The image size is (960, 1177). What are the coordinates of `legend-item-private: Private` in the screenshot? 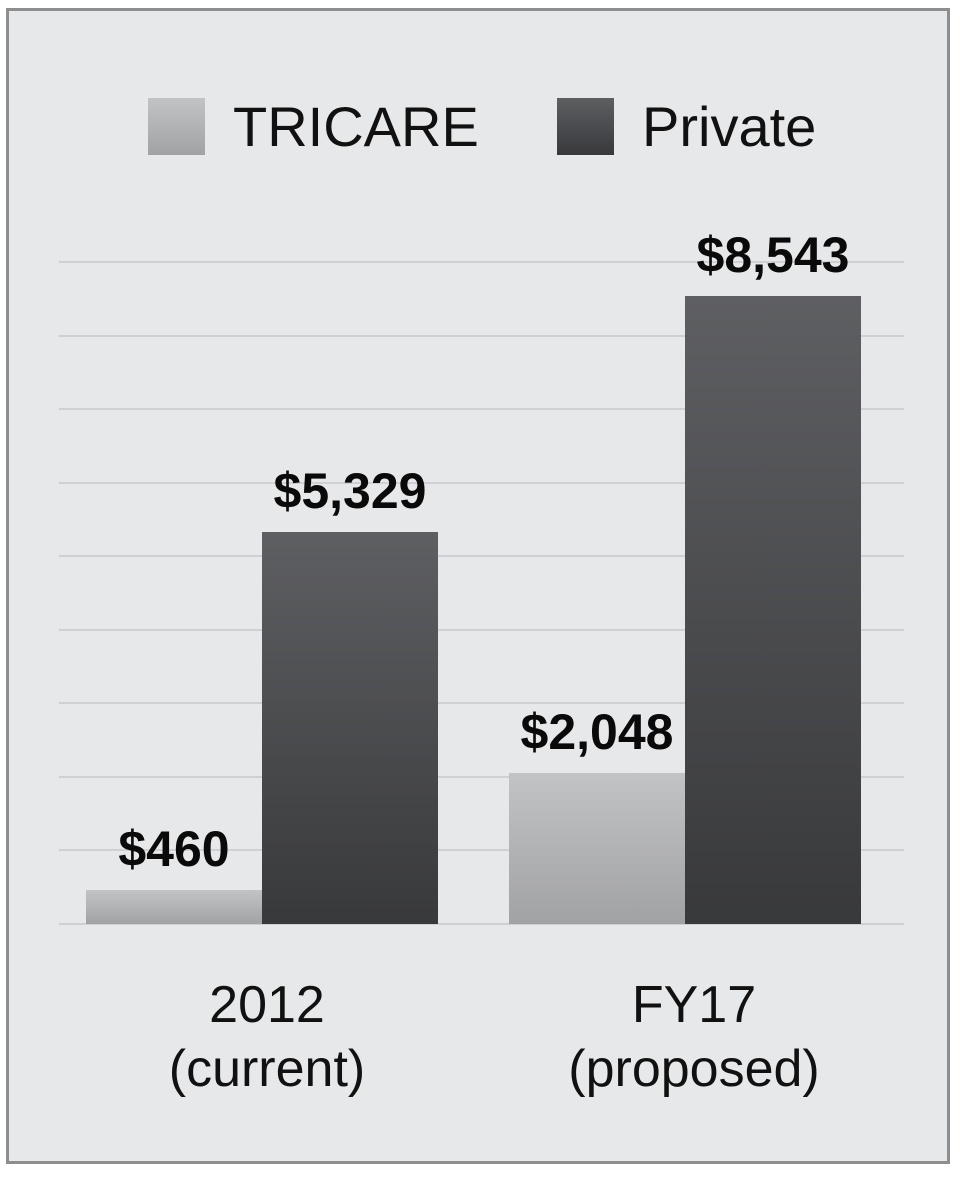 It's located at (687, 126).